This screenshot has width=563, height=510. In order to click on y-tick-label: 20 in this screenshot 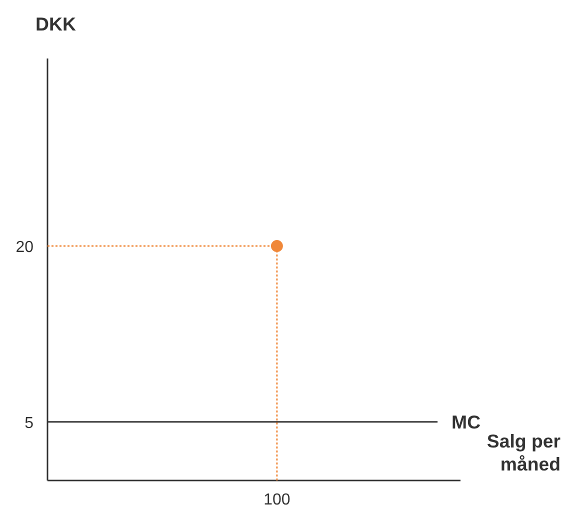, I will do `click(25, 247)`.